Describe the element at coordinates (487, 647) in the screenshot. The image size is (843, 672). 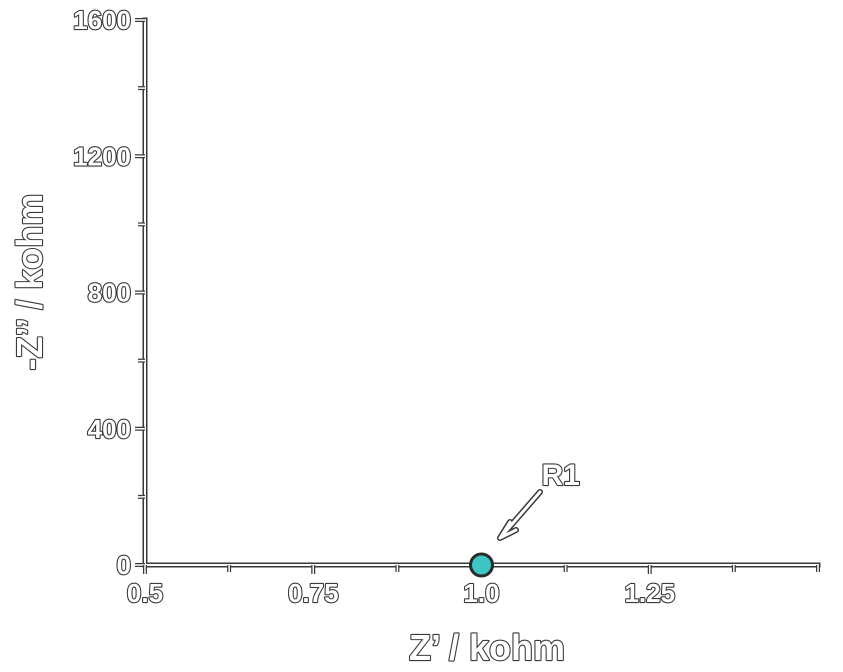
I see `x-axis-label: Z’ / kohm` at that location.